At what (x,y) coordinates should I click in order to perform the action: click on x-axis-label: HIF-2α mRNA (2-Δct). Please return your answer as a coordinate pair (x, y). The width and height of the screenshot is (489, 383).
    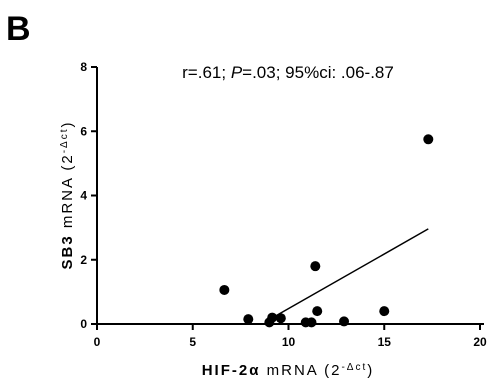
    Looking at the image, I should click on (288, 371).